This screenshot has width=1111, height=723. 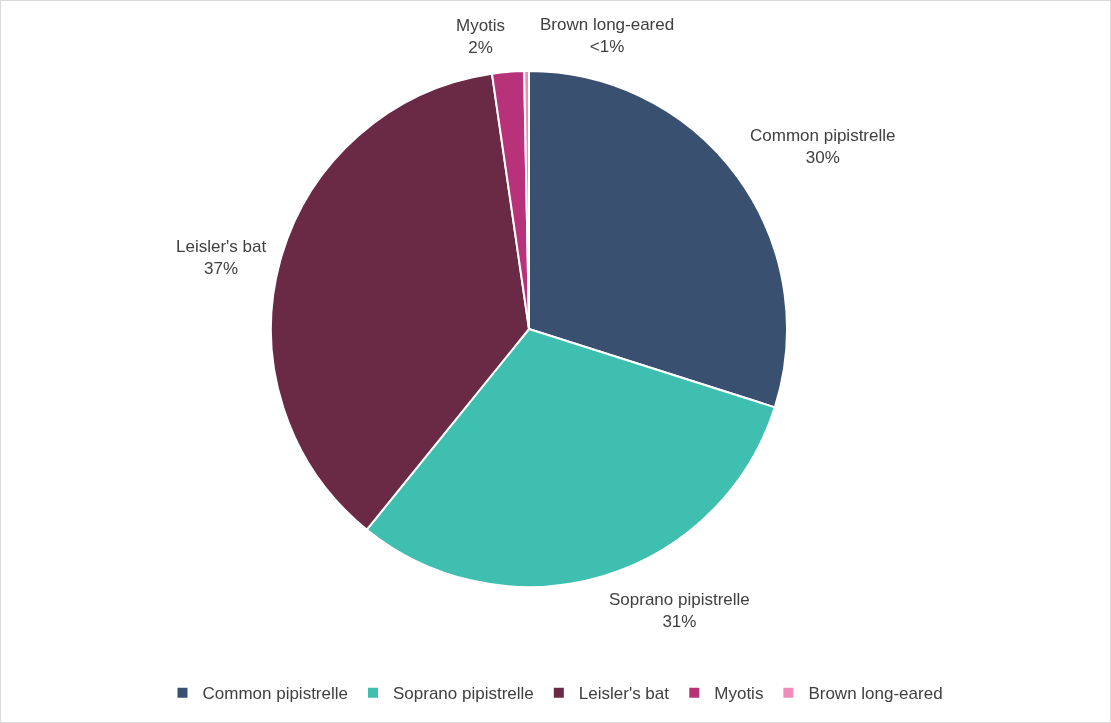 I want to click on legend-label: Soprano pipistrelle, so click(x=463, y=694).